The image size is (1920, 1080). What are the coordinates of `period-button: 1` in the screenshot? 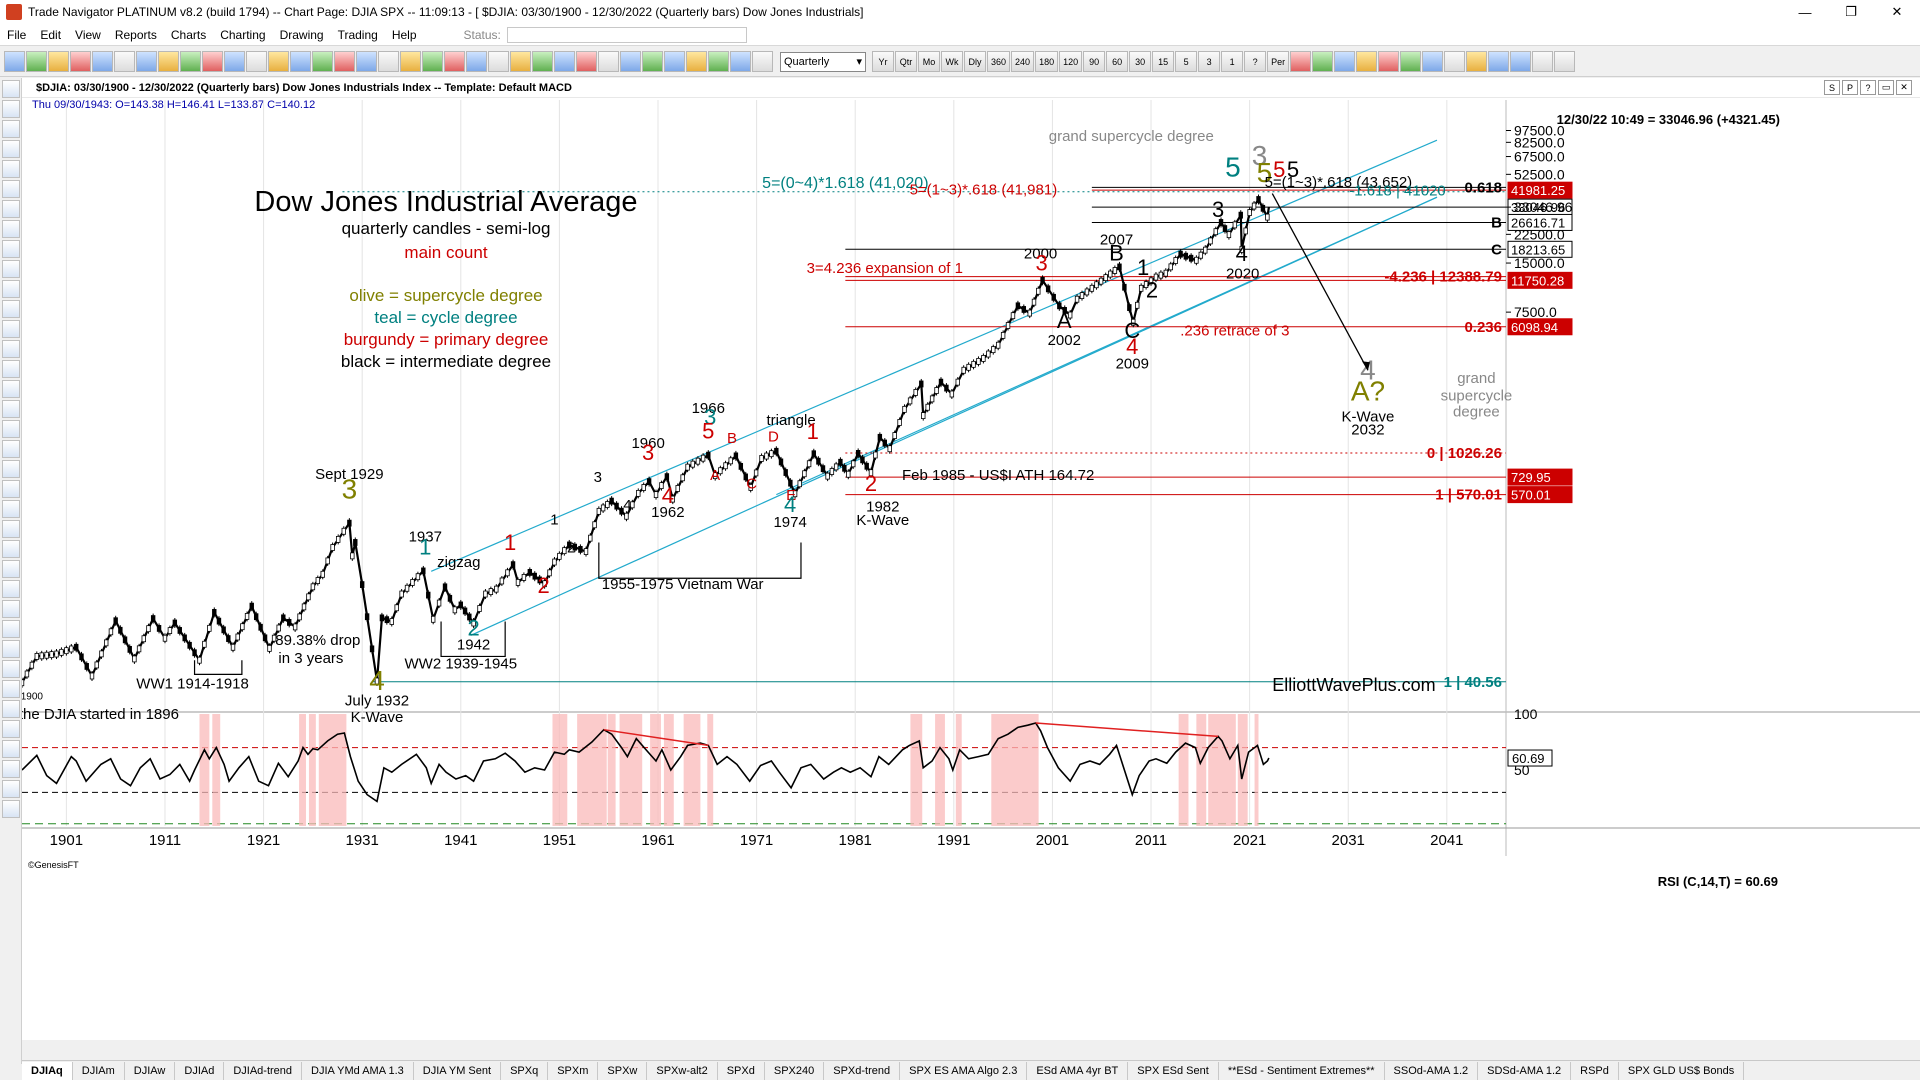 It's located at (1232, 61).